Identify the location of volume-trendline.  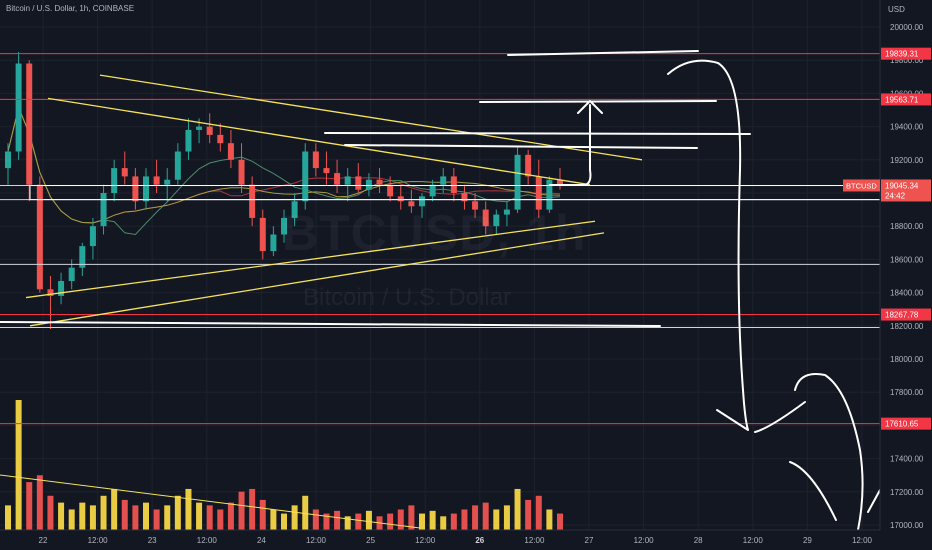
(210, 501).